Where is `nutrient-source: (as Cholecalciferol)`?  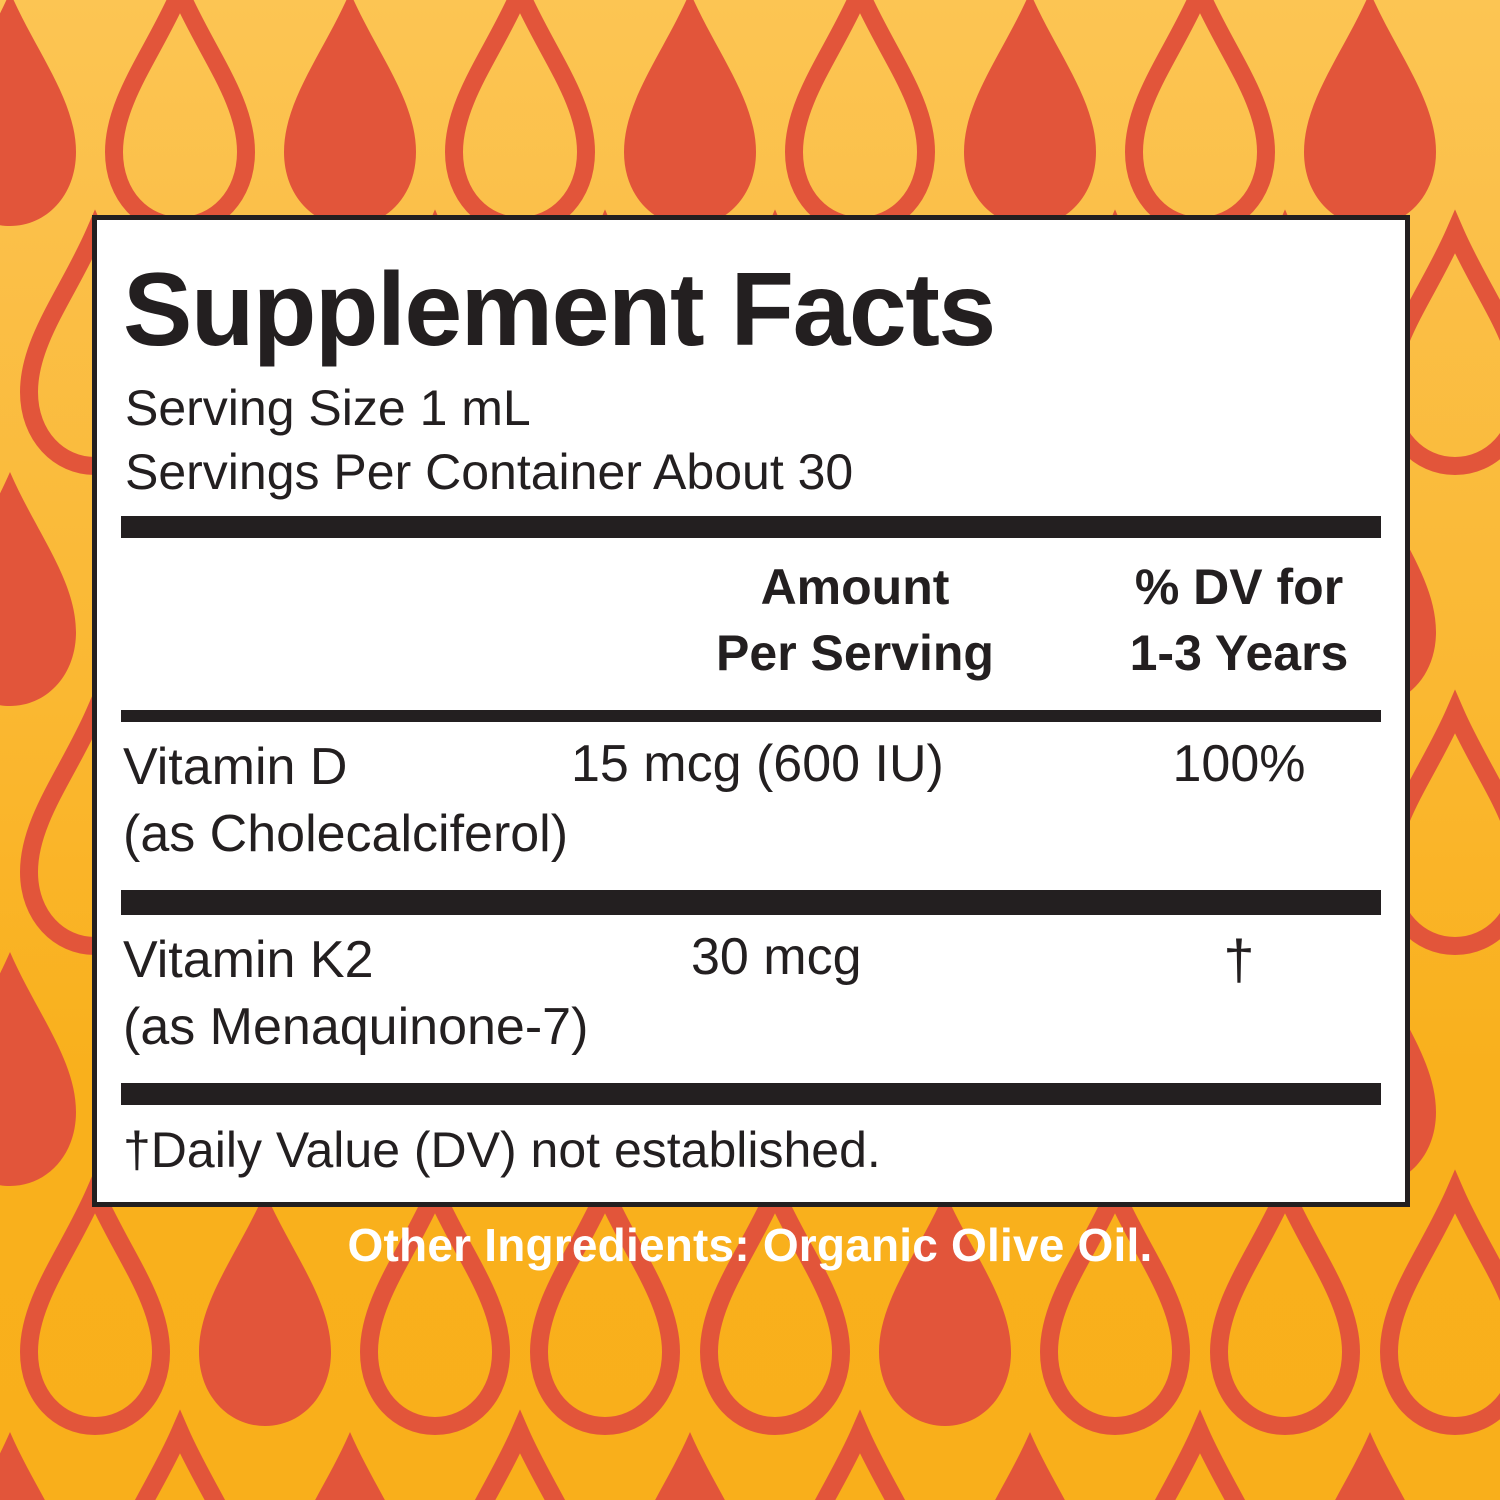 nutrient-source: (as Cholecalciferol) is located at coordinates (346, 833).